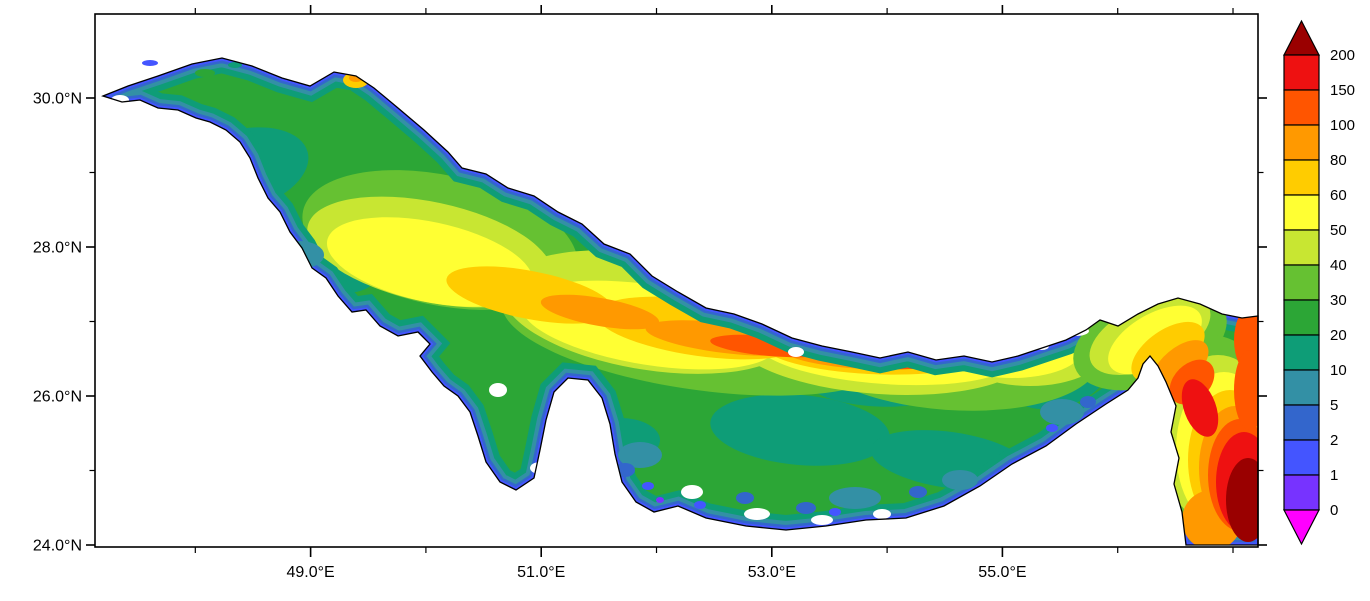 This screenshot has width=1370, height=601. I want to click on x-tick-label: 53.0°E, so click(772, 572).